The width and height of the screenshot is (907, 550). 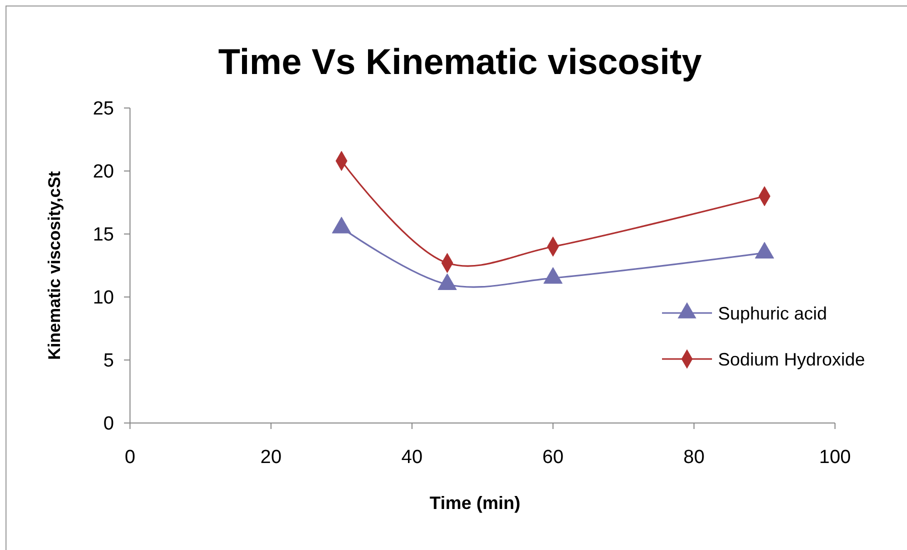 What do you see at coordinates (103, 109) in the screenshot?
I see `y-tick-label: 25` at bounding box center [103, 109].